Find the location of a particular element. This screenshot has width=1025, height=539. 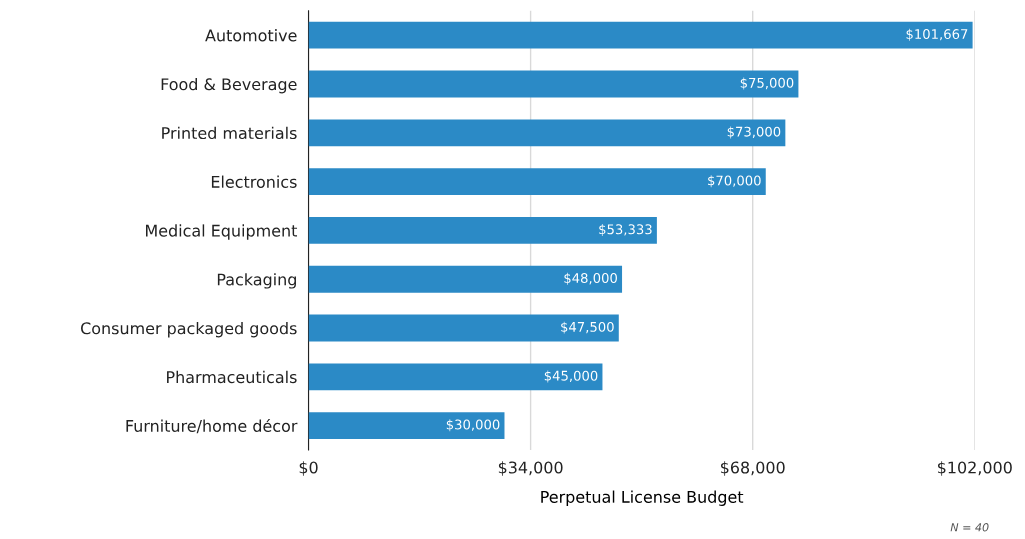

data-label: $70,000 is located at coordinates (734, 181).